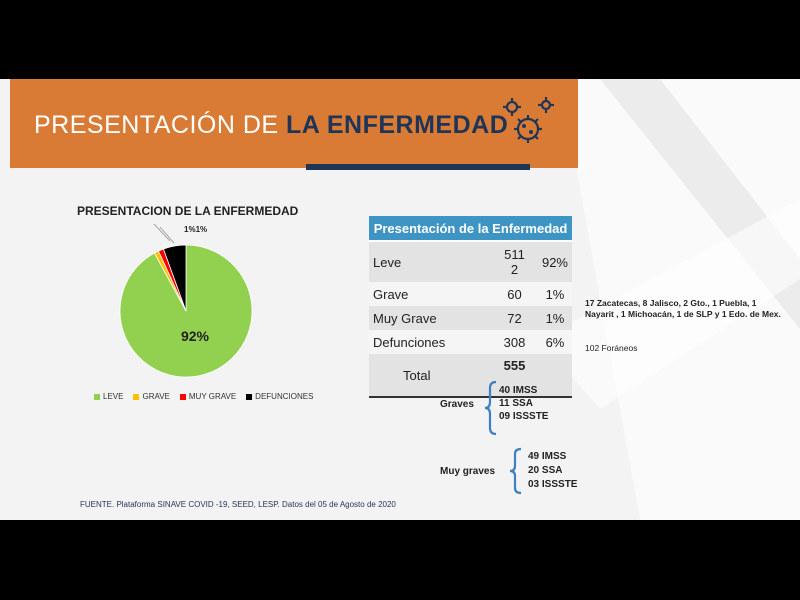  I want to click on row-percent: 6%, so click(554, 342).